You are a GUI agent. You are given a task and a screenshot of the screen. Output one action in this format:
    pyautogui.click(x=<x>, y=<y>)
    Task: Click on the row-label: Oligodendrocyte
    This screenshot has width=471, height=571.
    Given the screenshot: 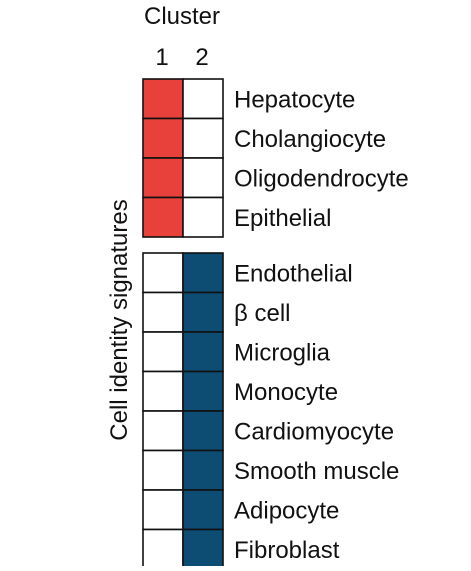 What is the action you would take?
    pyautogui.click(x=321, y=178)
    